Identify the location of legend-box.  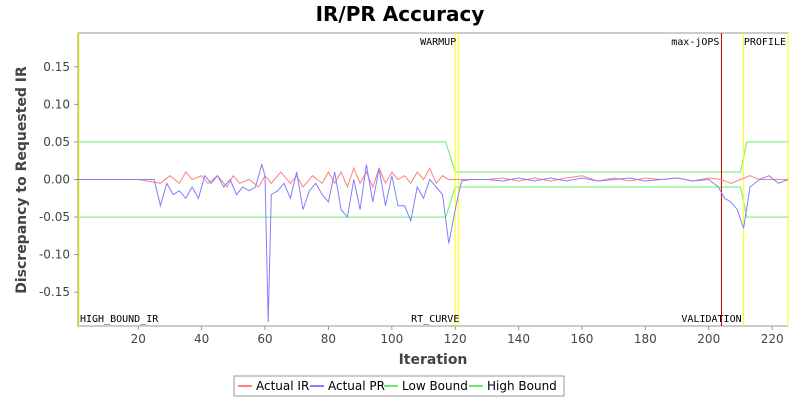
(399, 386).